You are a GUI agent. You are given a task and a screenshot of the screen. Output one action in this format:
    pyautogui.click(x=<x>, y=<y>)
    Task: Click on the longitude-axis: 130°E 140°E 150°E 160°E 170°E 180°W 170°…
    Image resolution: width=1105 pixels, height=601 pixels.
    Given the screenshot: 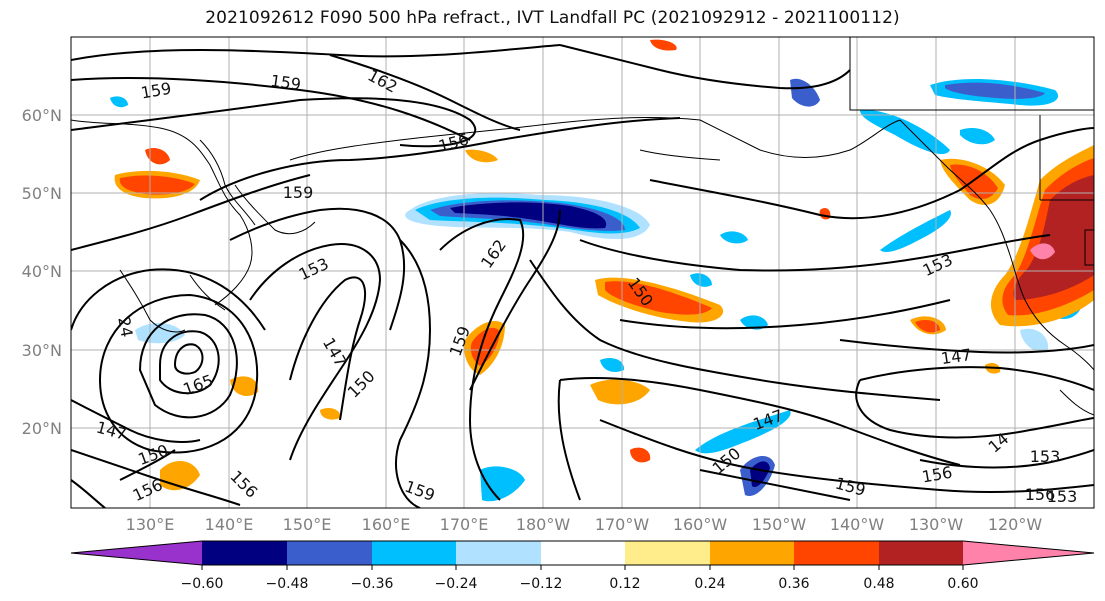 What is the action you would take?
    pyautogui.click(x=584, y=524)
    